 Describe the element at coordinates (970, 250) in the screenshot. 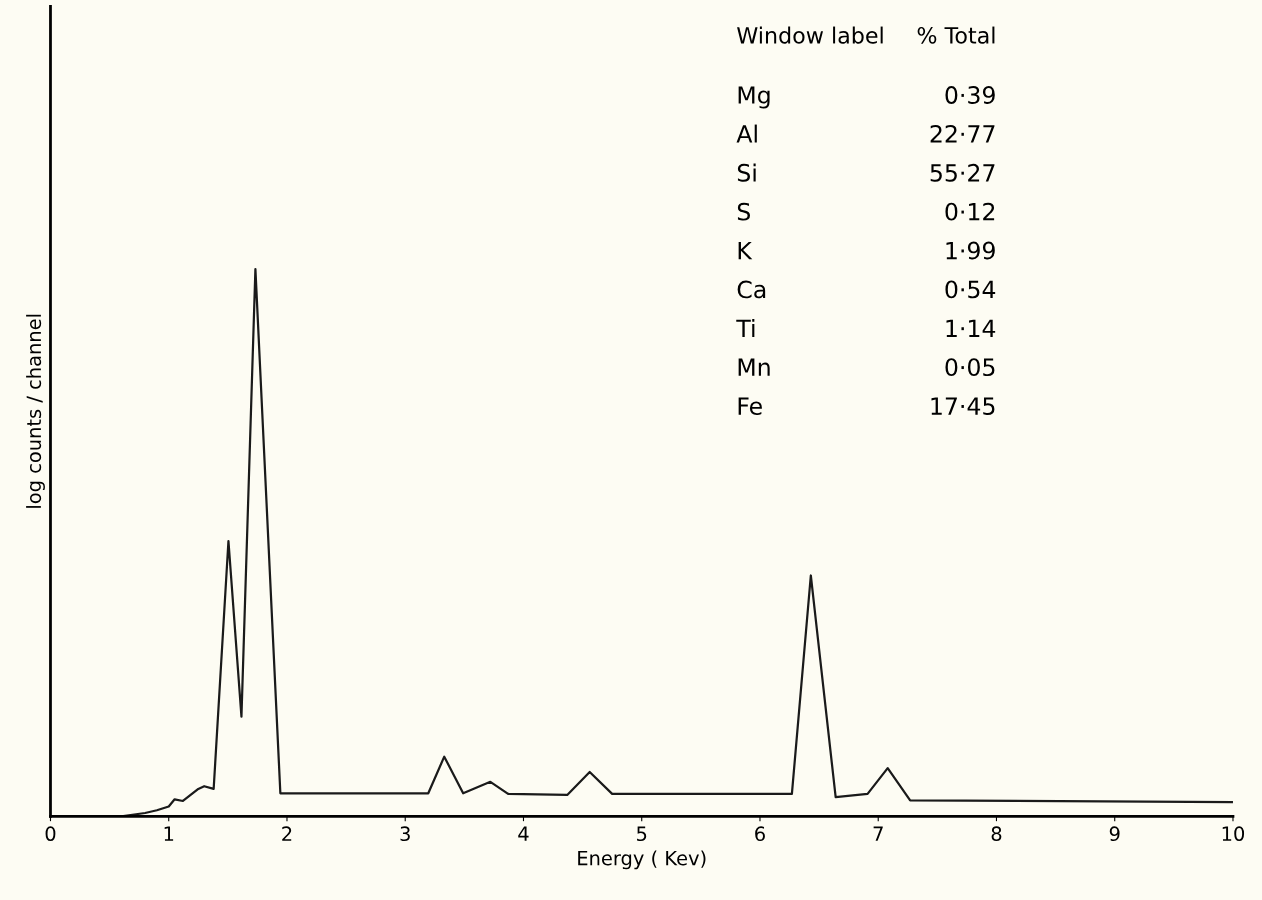

I see `text: 1·99` at that location.